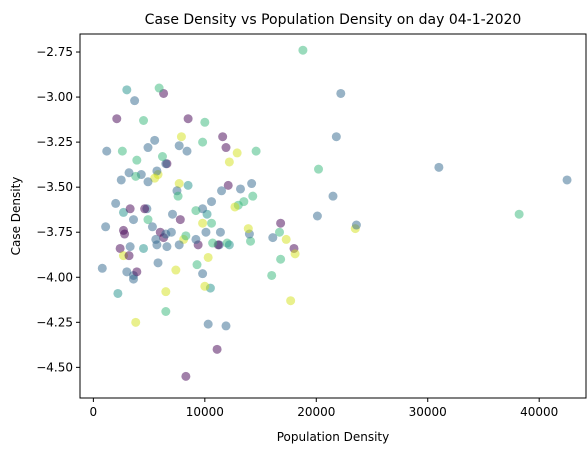 The height and width of the screenshot is (453, 587). Describe the element at coordinates (94, 412) in the screenshot. I see `x-tick-label: 0` at that location.